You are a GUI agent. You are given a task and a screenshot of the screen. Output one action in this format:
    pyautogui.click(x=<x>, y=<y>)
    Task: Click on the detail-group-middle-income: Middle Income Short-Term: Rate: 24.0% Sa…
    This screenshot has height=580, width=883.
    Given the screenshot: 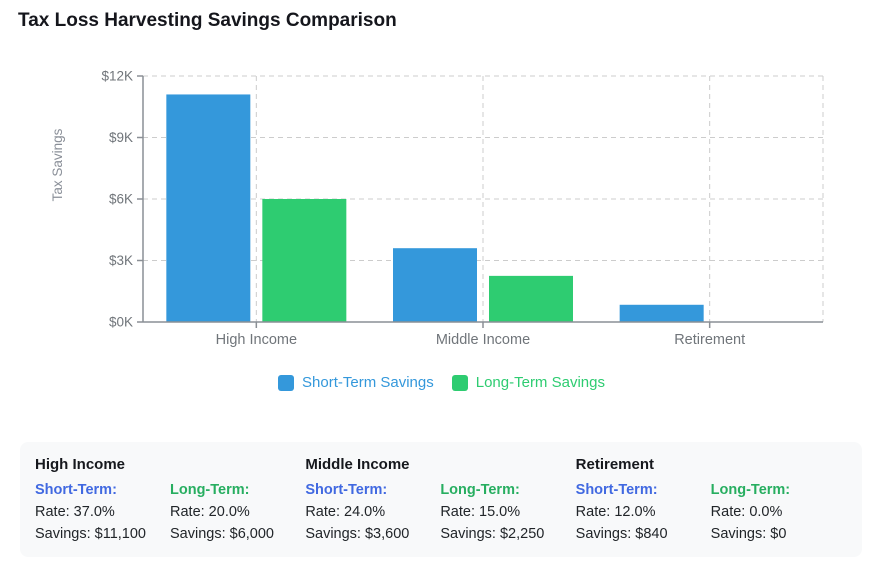 What is the action you would take?
    pyautogui.click(x=440, y=506)
    